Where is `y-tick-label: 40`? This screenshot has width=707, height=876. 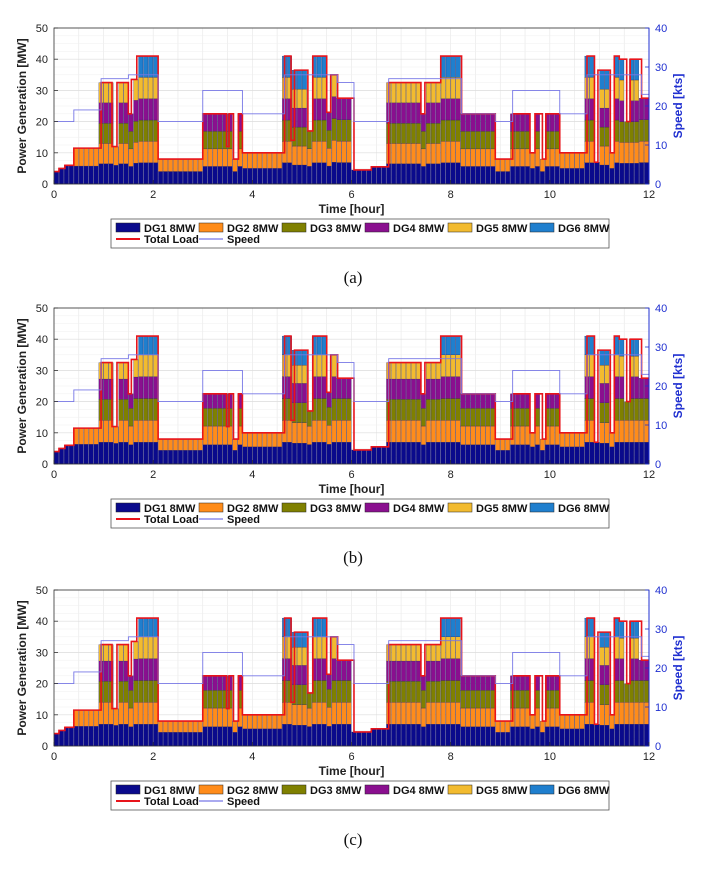
y-tick-label: 40 is located at coordinates (42, 622).